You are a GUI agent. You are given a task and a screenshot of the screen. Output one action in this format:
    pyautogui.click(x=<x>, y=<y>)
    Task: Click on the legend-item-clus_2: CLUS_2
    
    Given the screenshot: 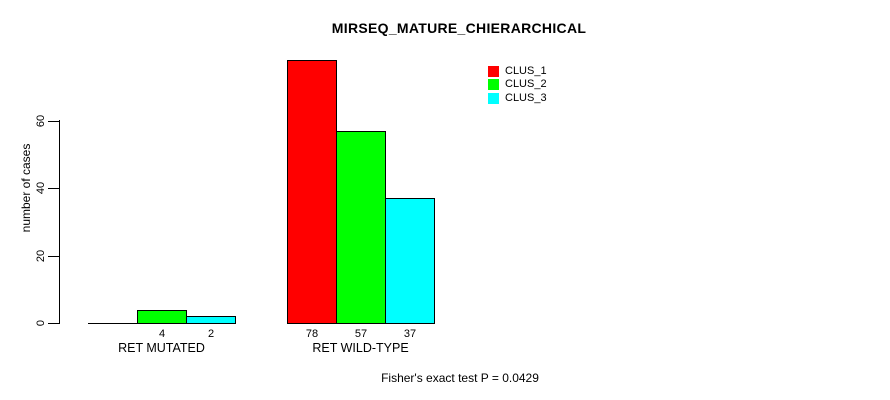 What is the action you would take?
    pyautogui.click(x=517, y=84)
    